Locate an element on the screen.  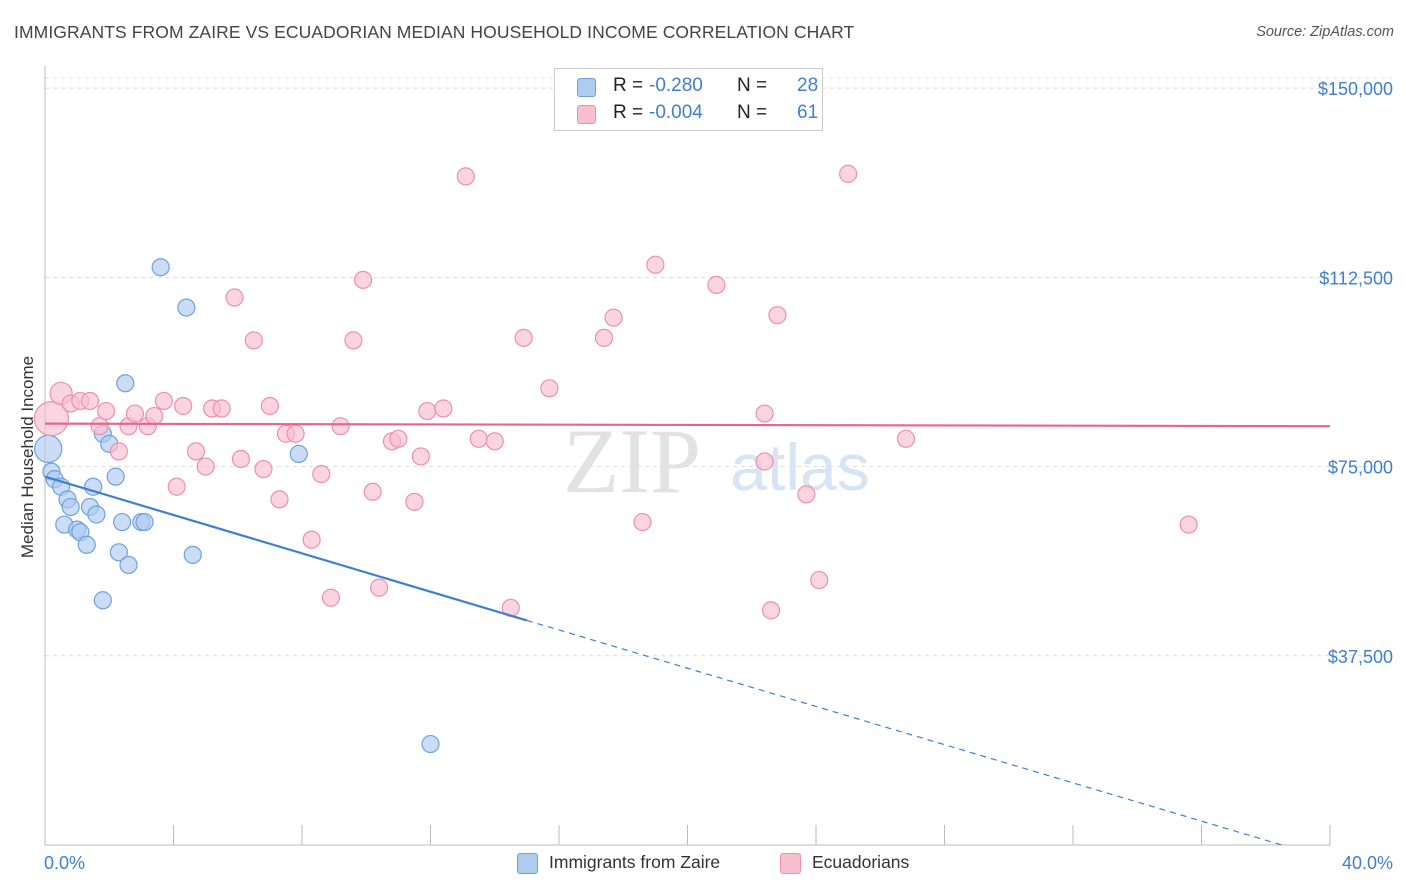
legend-n-value: 28 is located at coordinates (808, 85).